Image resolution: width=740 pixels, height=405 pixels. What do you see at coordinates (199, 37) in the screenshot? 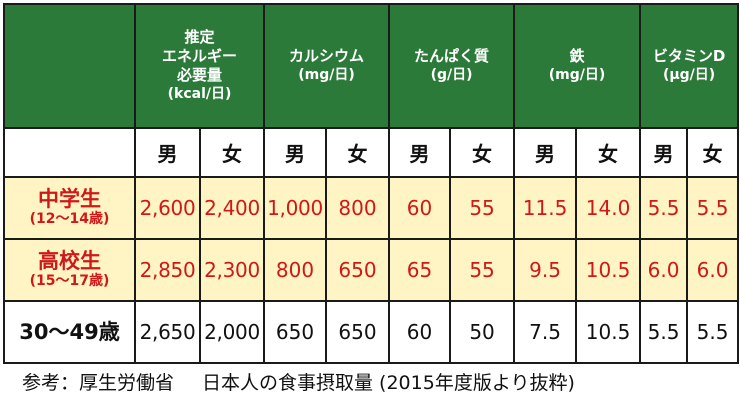
I see `header-energy-line1: 推定` at bounding box center [199, 37].